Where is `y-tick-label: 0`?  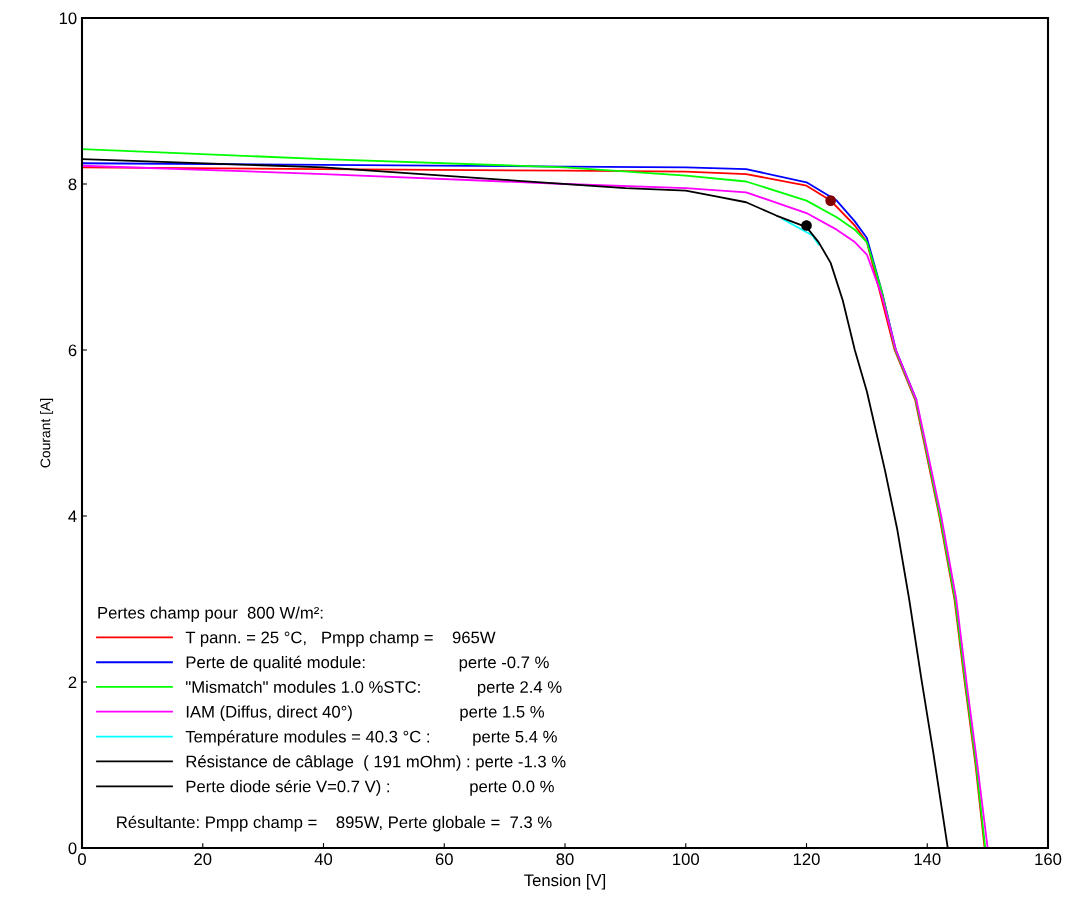
y-tick-label: 0 is located at coordinates (72, 848).